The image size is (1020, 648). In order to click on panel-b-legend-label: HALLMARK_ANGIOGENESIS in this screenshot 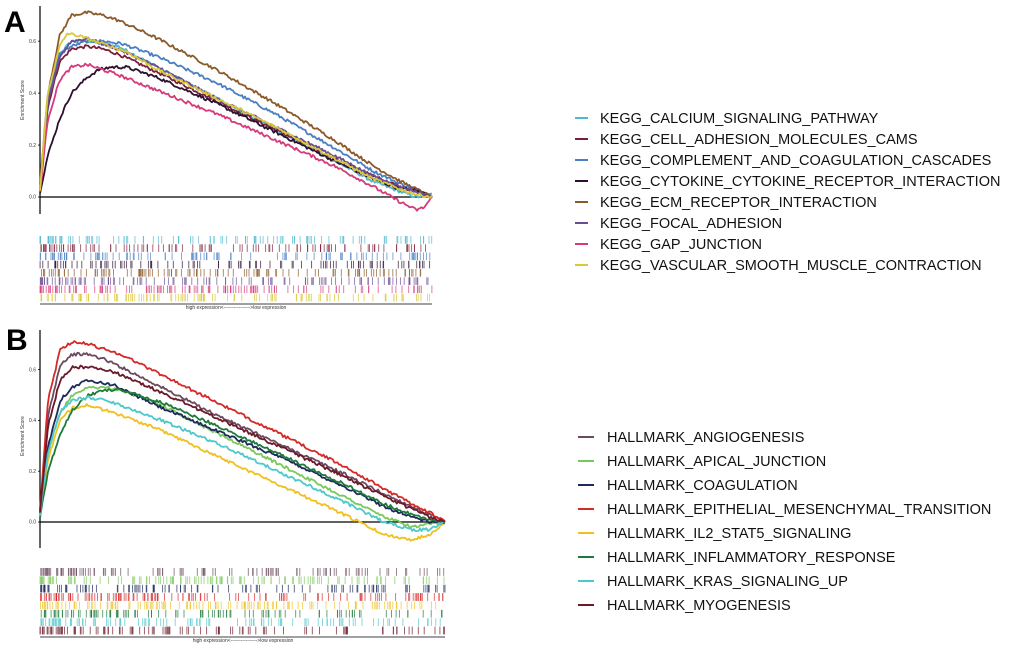, I will do `click(705, 438)`.